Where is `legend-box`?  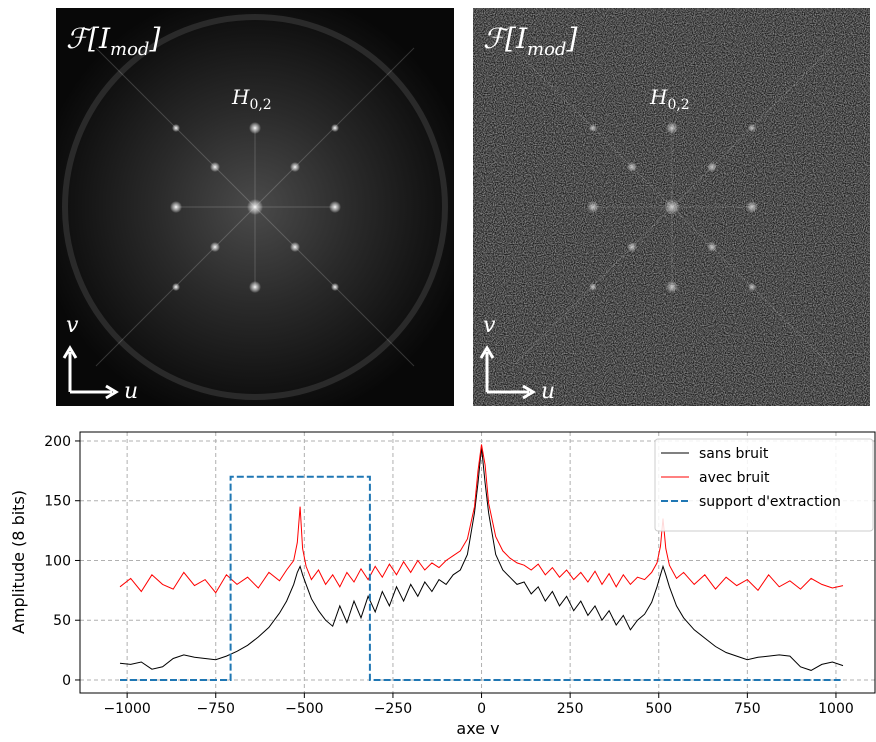
legend-box is located at coordinates (764, 485).